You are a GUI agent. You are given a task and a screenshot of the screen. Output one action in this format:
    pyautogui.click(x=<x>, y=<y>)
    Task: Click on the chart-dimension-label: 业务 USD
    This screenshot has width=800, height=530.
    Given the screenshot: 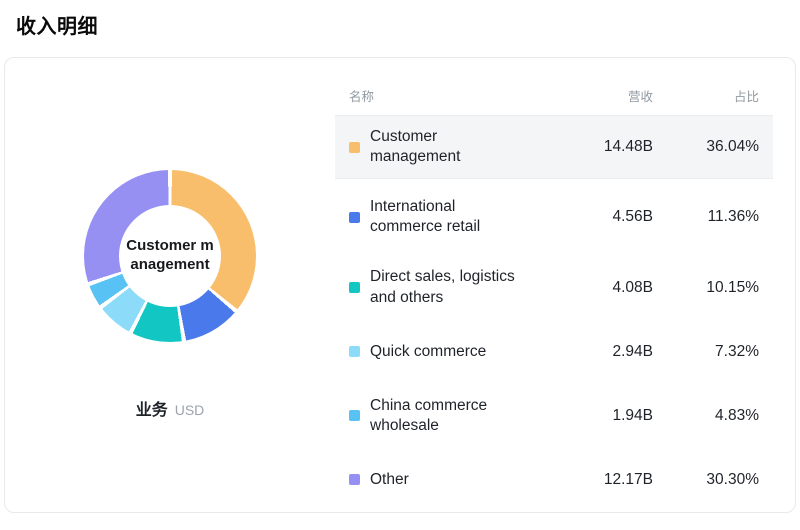 What is the action you would take?
    pyautogui.click(x=170, y=408)
    